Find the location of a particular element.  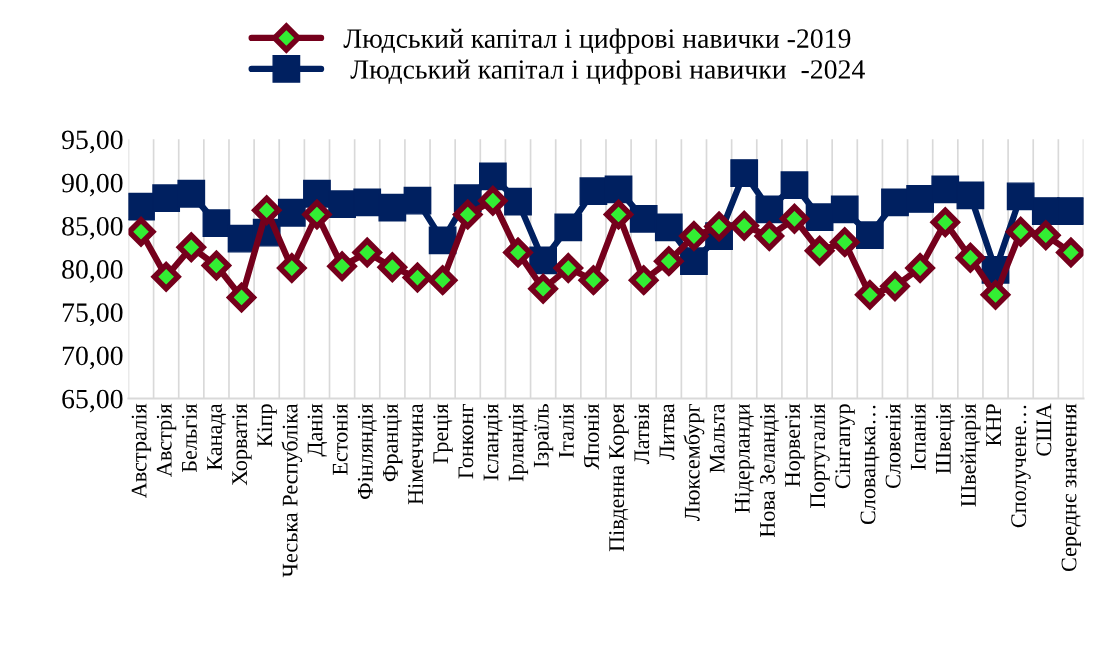

x-tick-label: Швейцарія is located at coordinates (970, 455).